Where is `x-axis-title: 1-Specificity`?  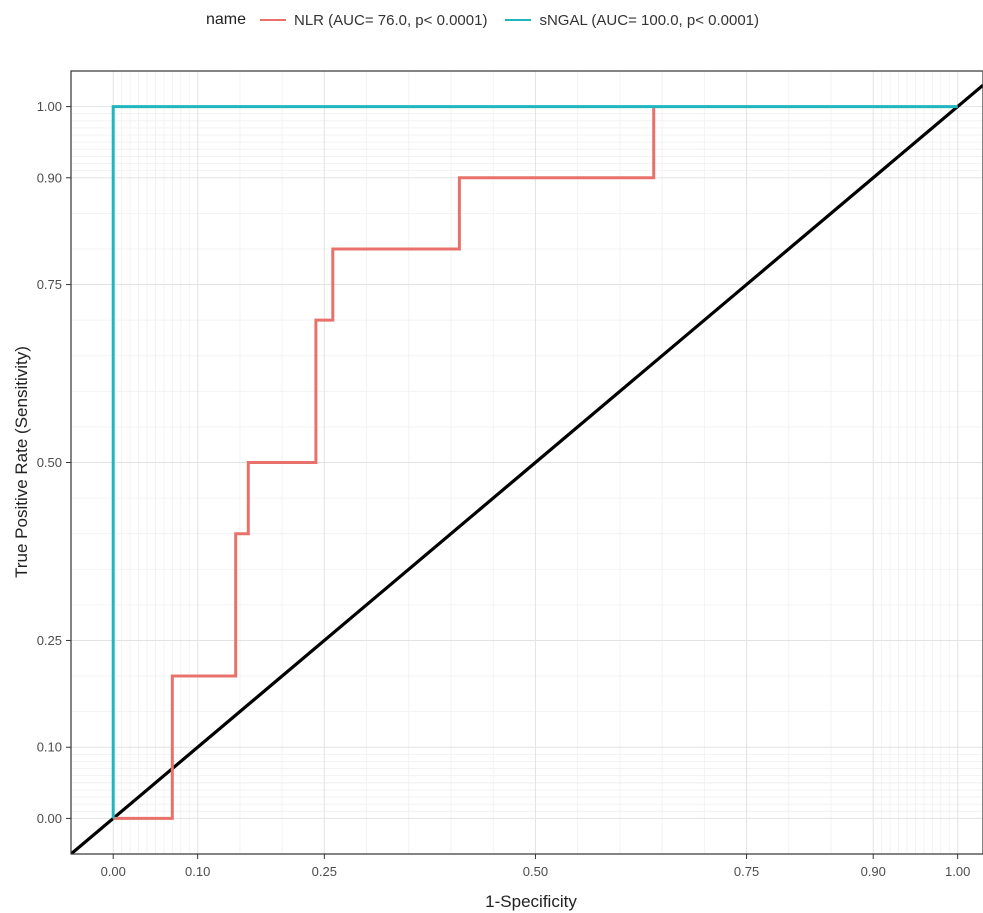
x-axis-title: 1-Specificity is located at coordinates (531, 901).